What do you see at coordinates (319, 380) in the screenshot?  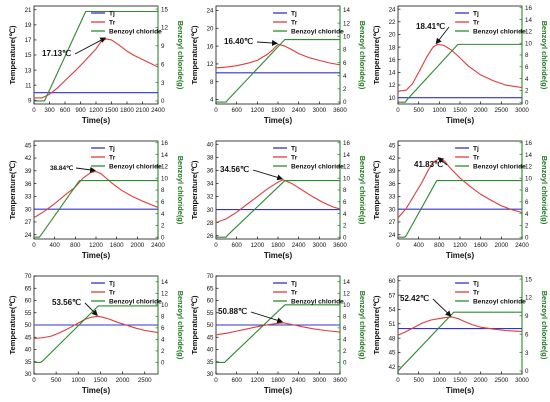 I see `x-tick-label: 3000` at bounding box center [319, 380].